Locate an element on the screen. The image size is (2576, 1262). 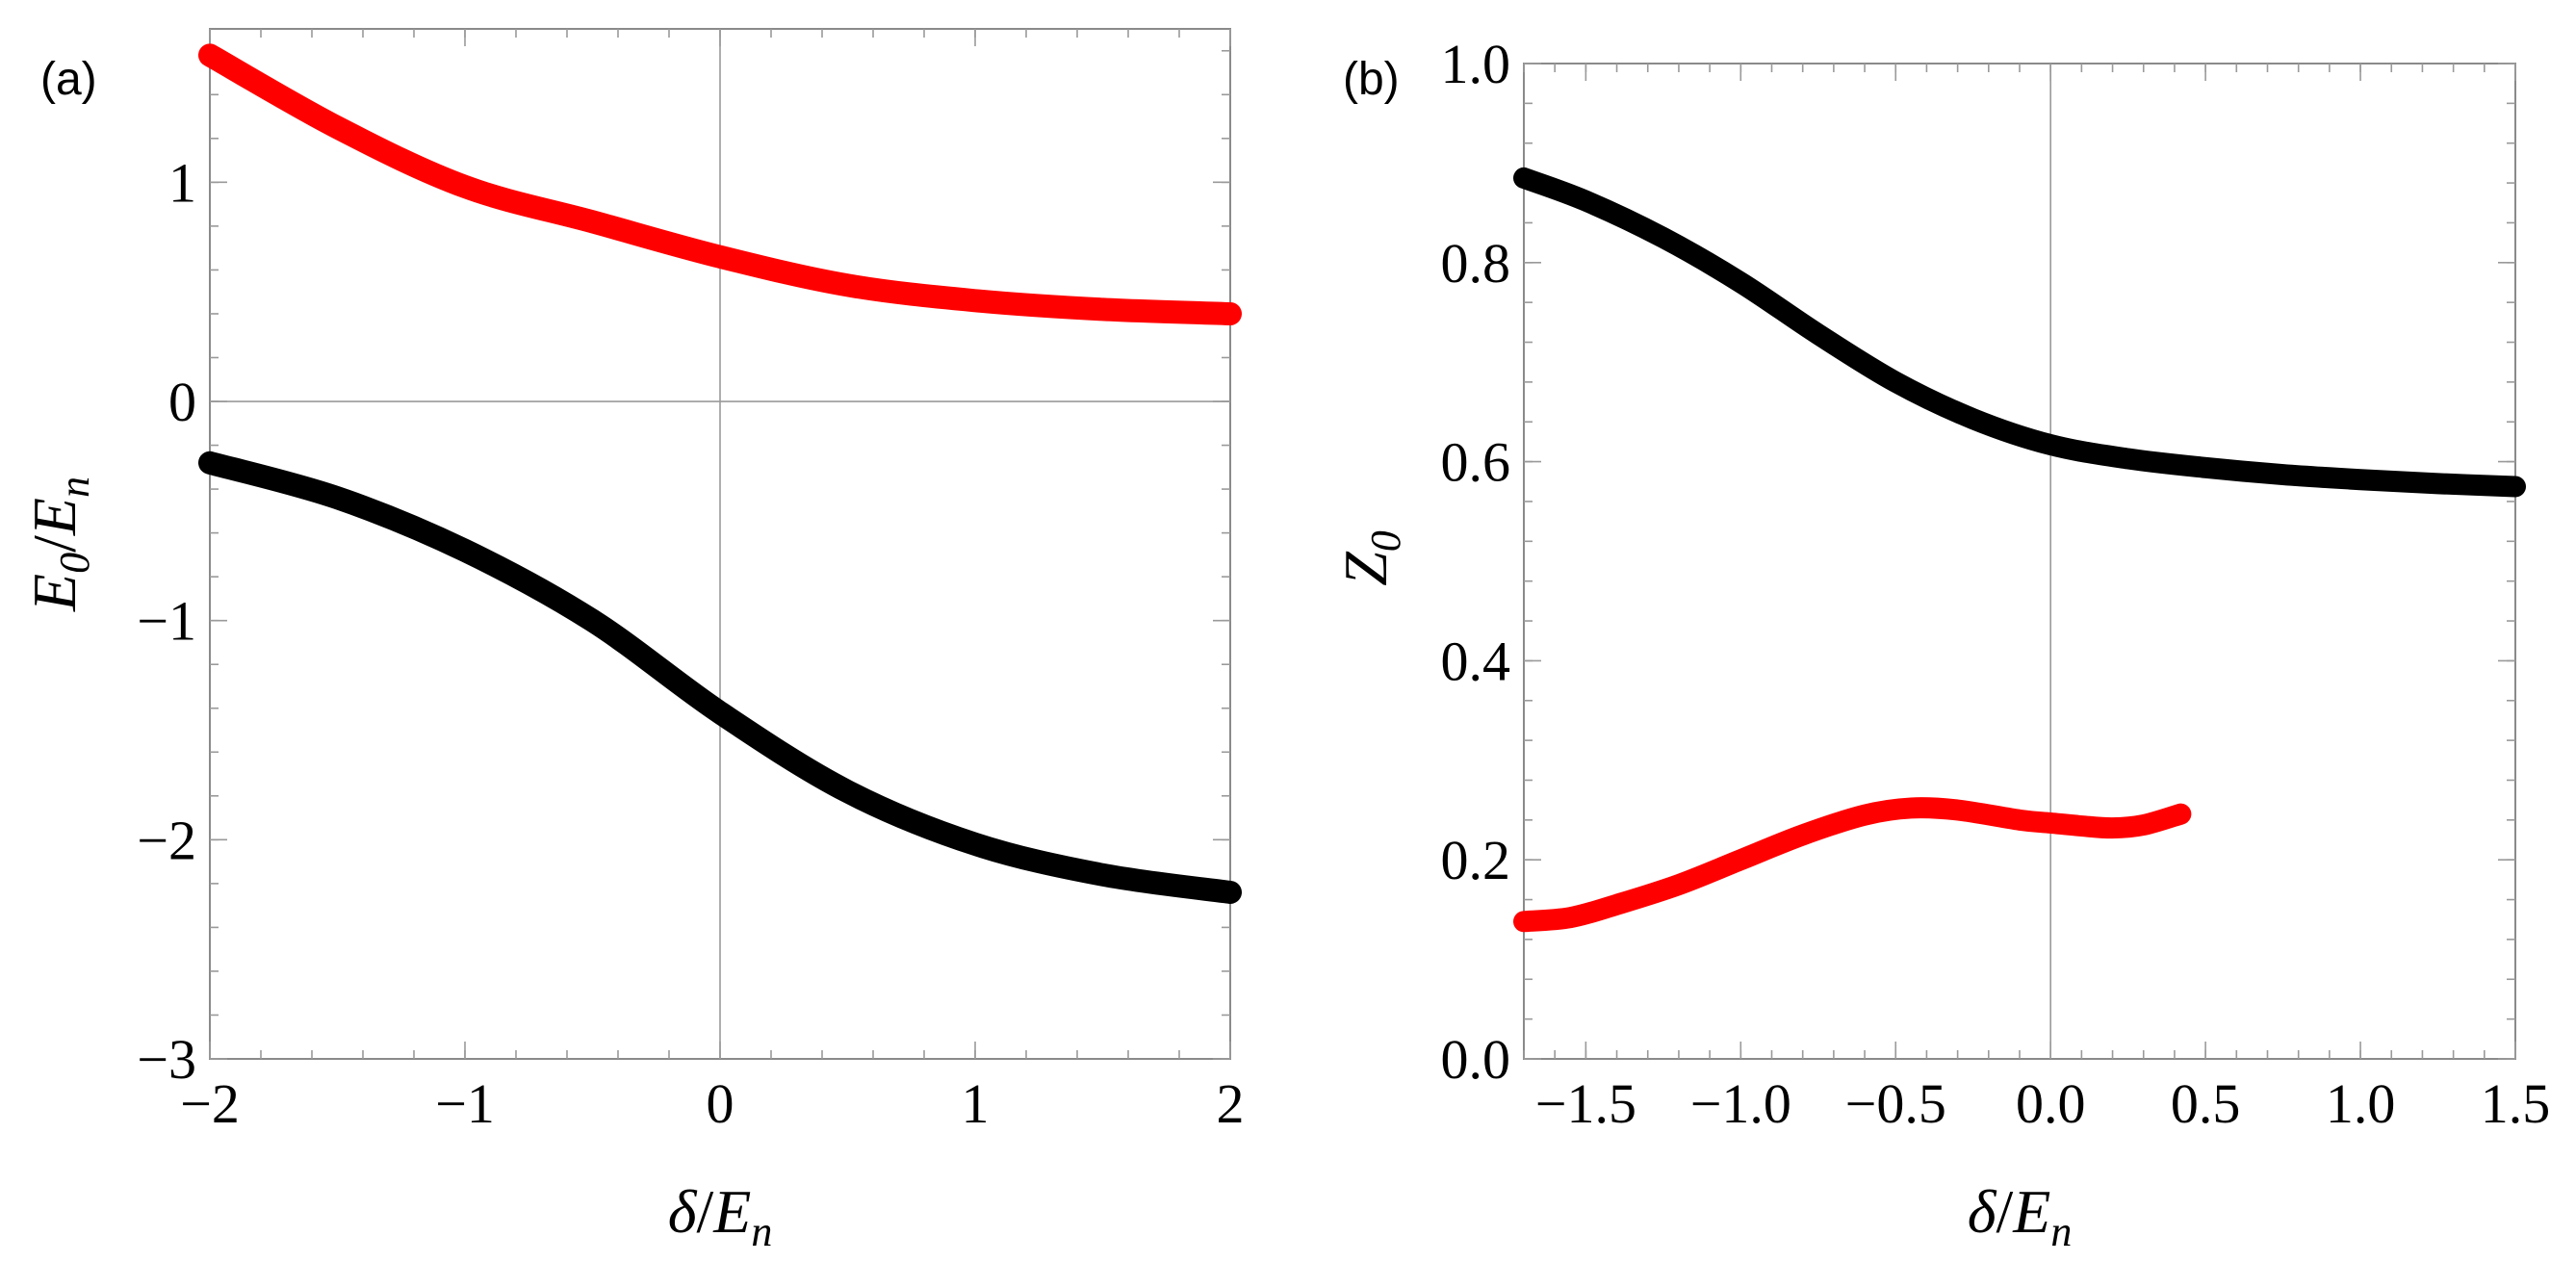
panel-b-y-tick-label: 0.0 is located at coordinates (1476, 1059).